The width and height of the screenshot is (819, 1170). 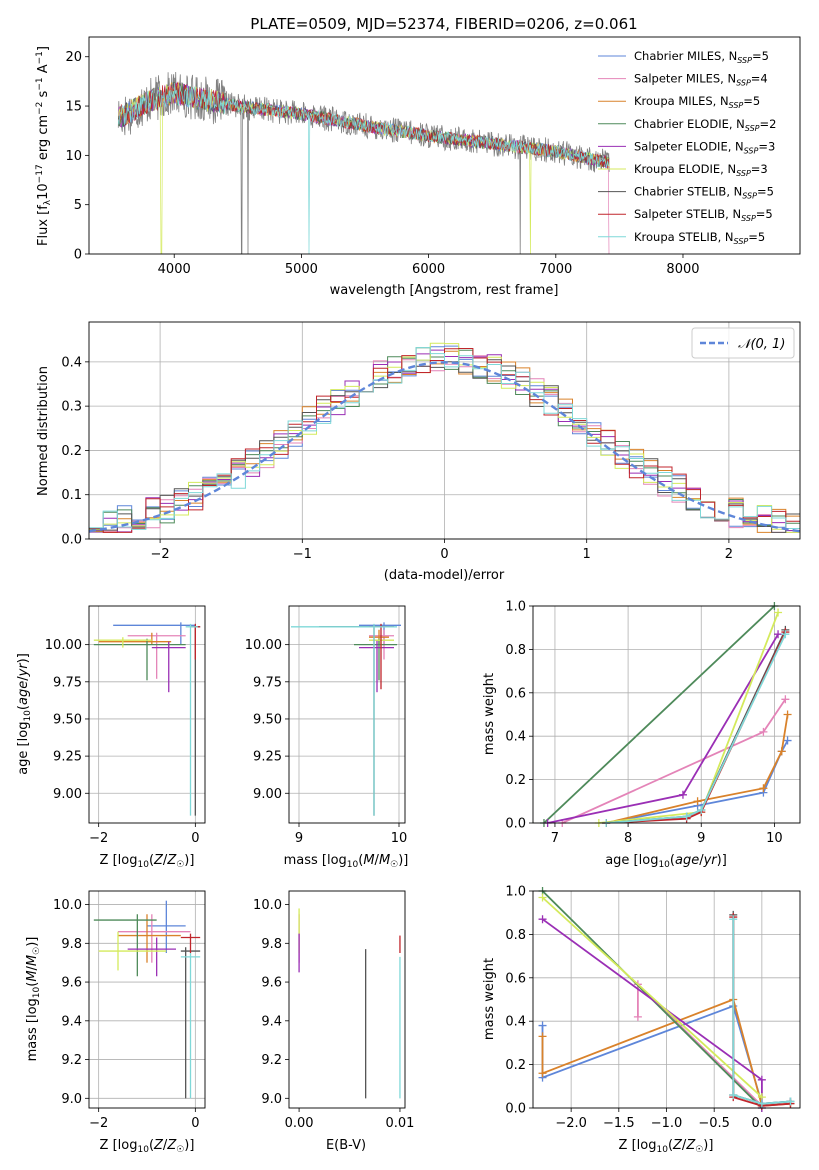 What do you see at coordinates (682, 269) in the screenshot?
I see `x-tick-label: 8000` at bounding box center [682, 269].